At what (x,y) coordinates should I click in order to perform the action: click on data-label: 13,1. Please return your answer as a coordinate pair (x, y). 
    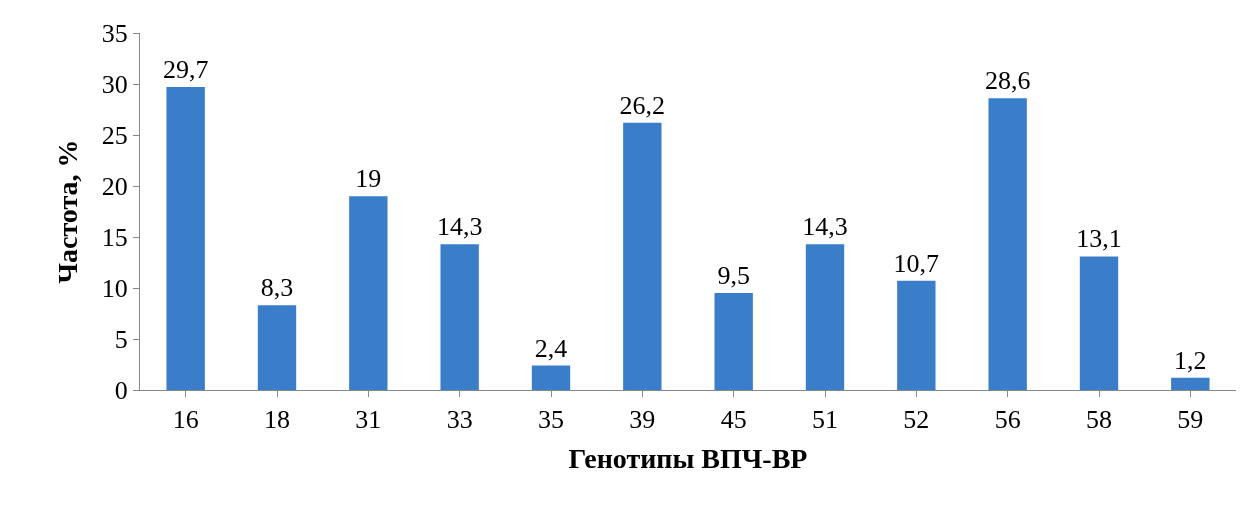
    Looking at the image, I should click on (1099, 239).